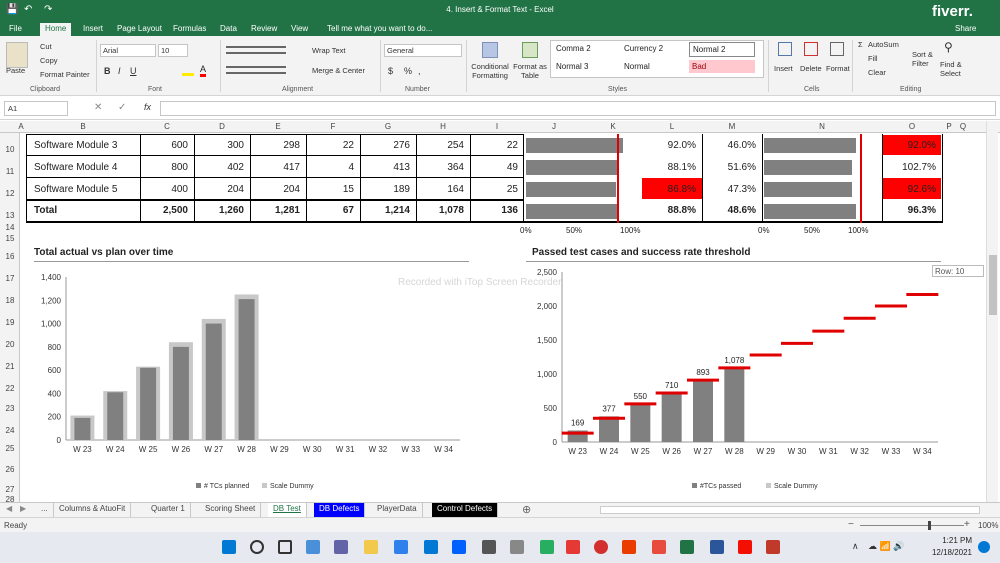 The width and height of the screenshot is (1000, 563). Describe the element at coordinates (17, 55) in the screenshot. I see `paste-icon` at that location.